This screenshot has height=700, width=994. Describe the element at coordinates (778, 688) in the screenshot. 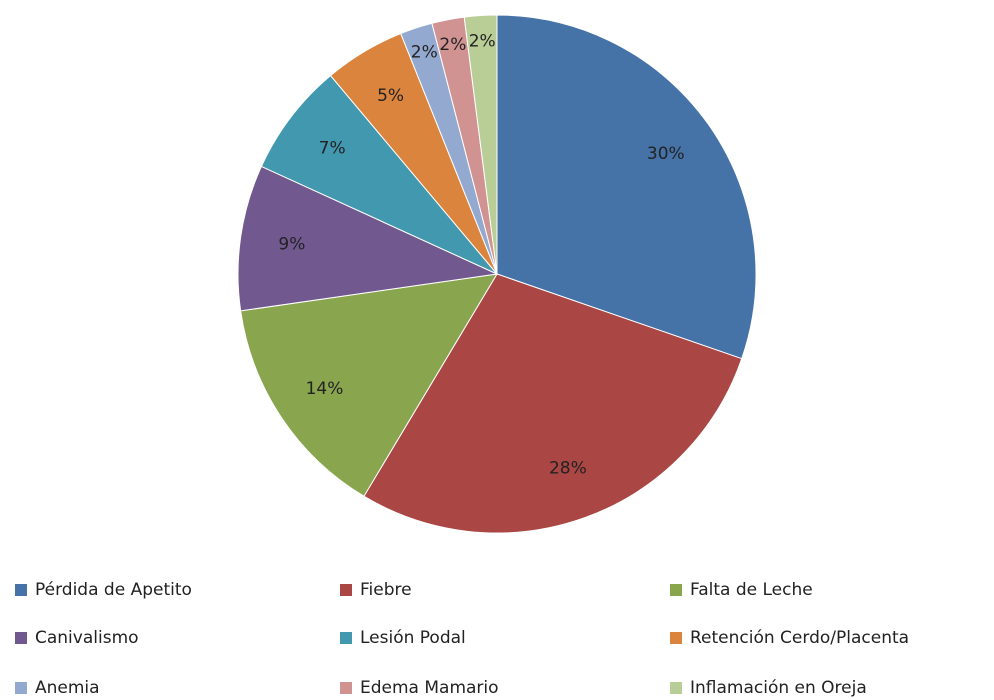

I see `legend-label: Inflamación en Oreja` at that location.